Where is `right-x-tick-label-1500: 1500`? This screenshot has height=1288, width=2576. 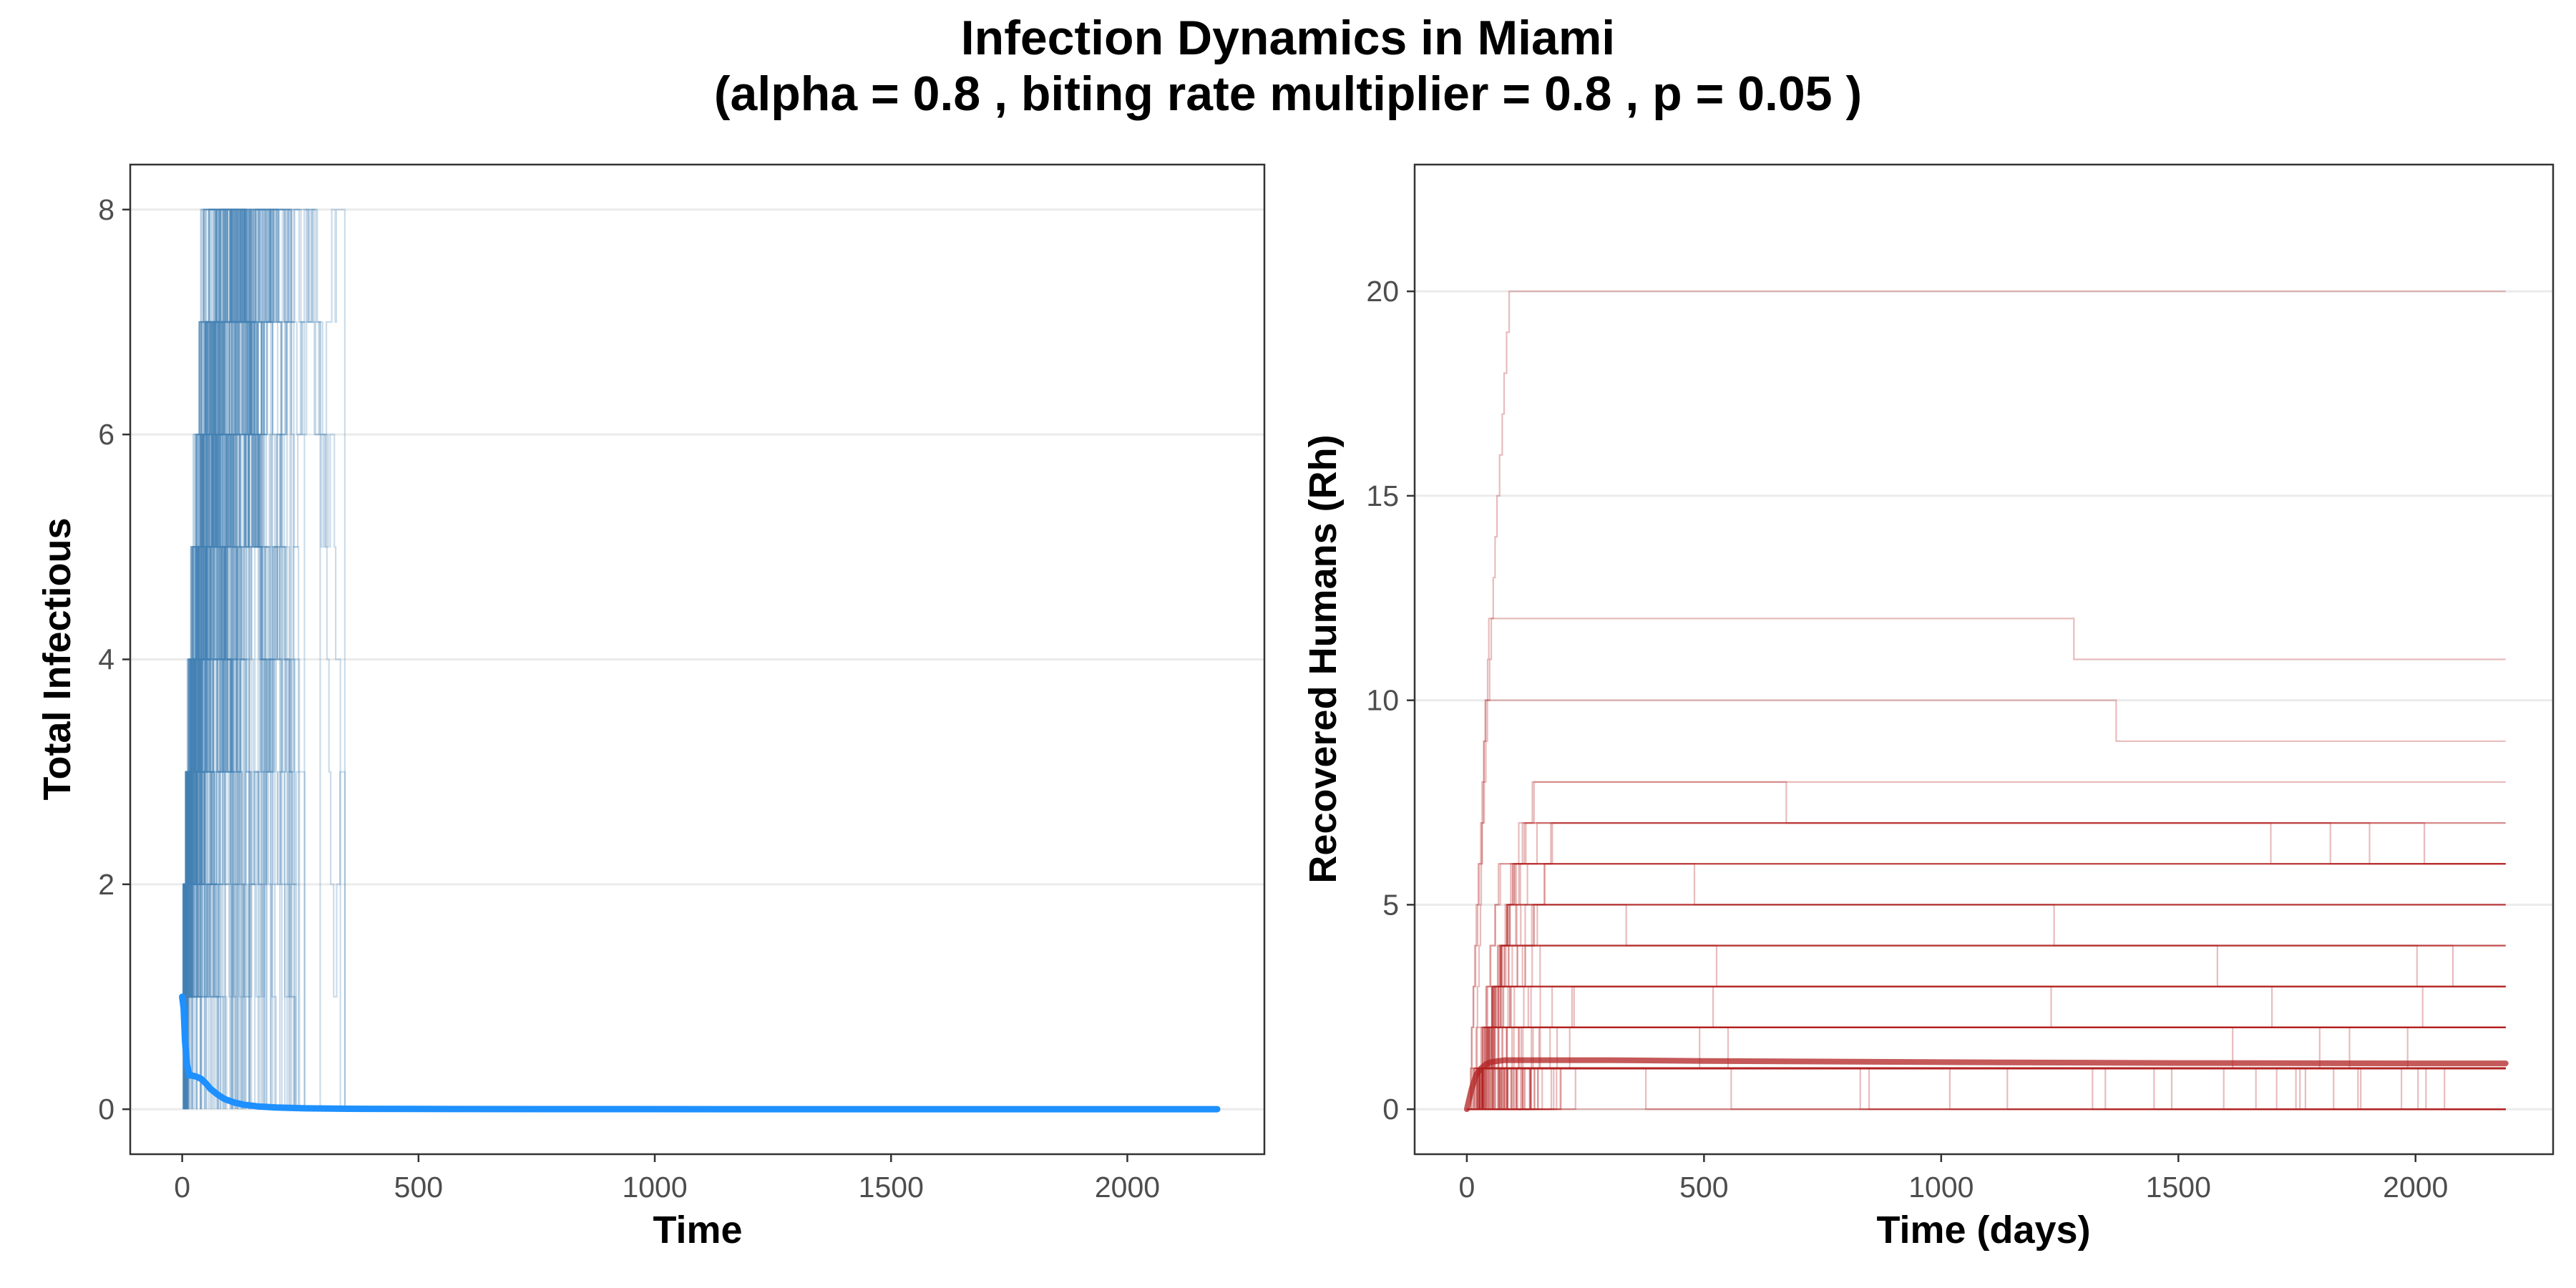 right-x-tick-label-1500: 1500 is located at coordinates (2178, 1187).